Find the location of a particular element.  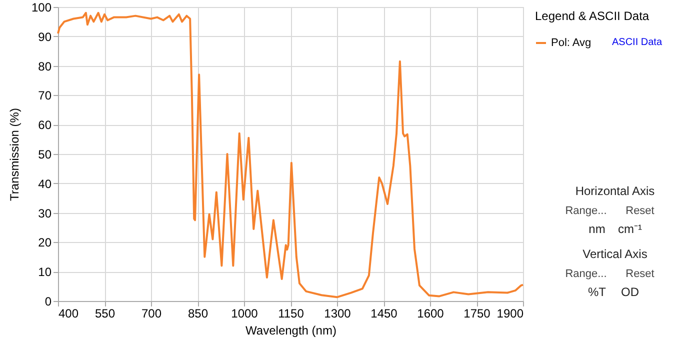

x-tick-label: 400 is located at coordinates (68, 313).